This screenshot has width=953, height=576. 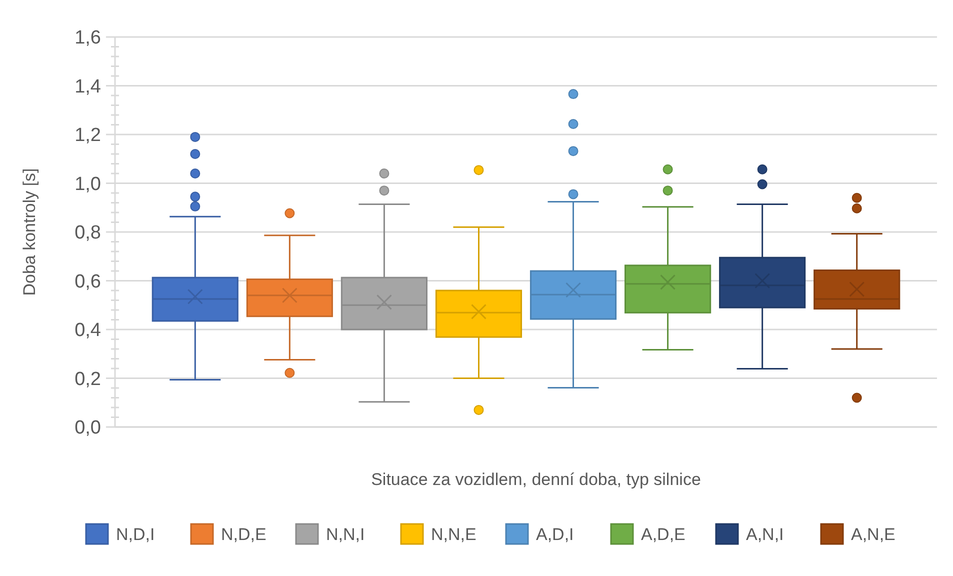 I want to click on y-tick-label: 0,0, so click(x=87, y=428).